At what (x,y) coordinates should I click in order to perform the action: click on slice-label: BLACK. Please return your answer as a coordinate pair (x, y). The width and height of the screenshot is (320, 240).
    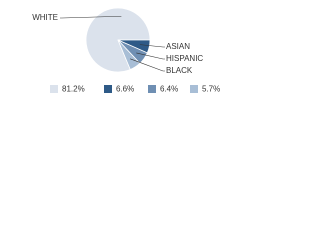
    Looking at the image, I should click on (179, 70).